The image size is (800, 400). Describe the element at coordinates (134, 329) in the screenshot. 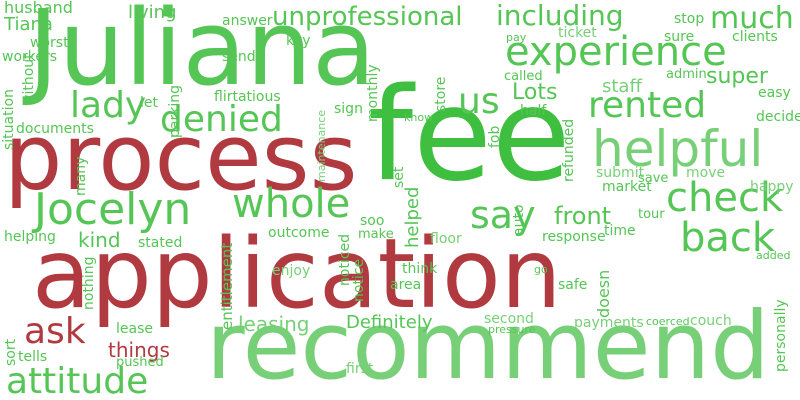

I see `word-tells: lease` at that location.